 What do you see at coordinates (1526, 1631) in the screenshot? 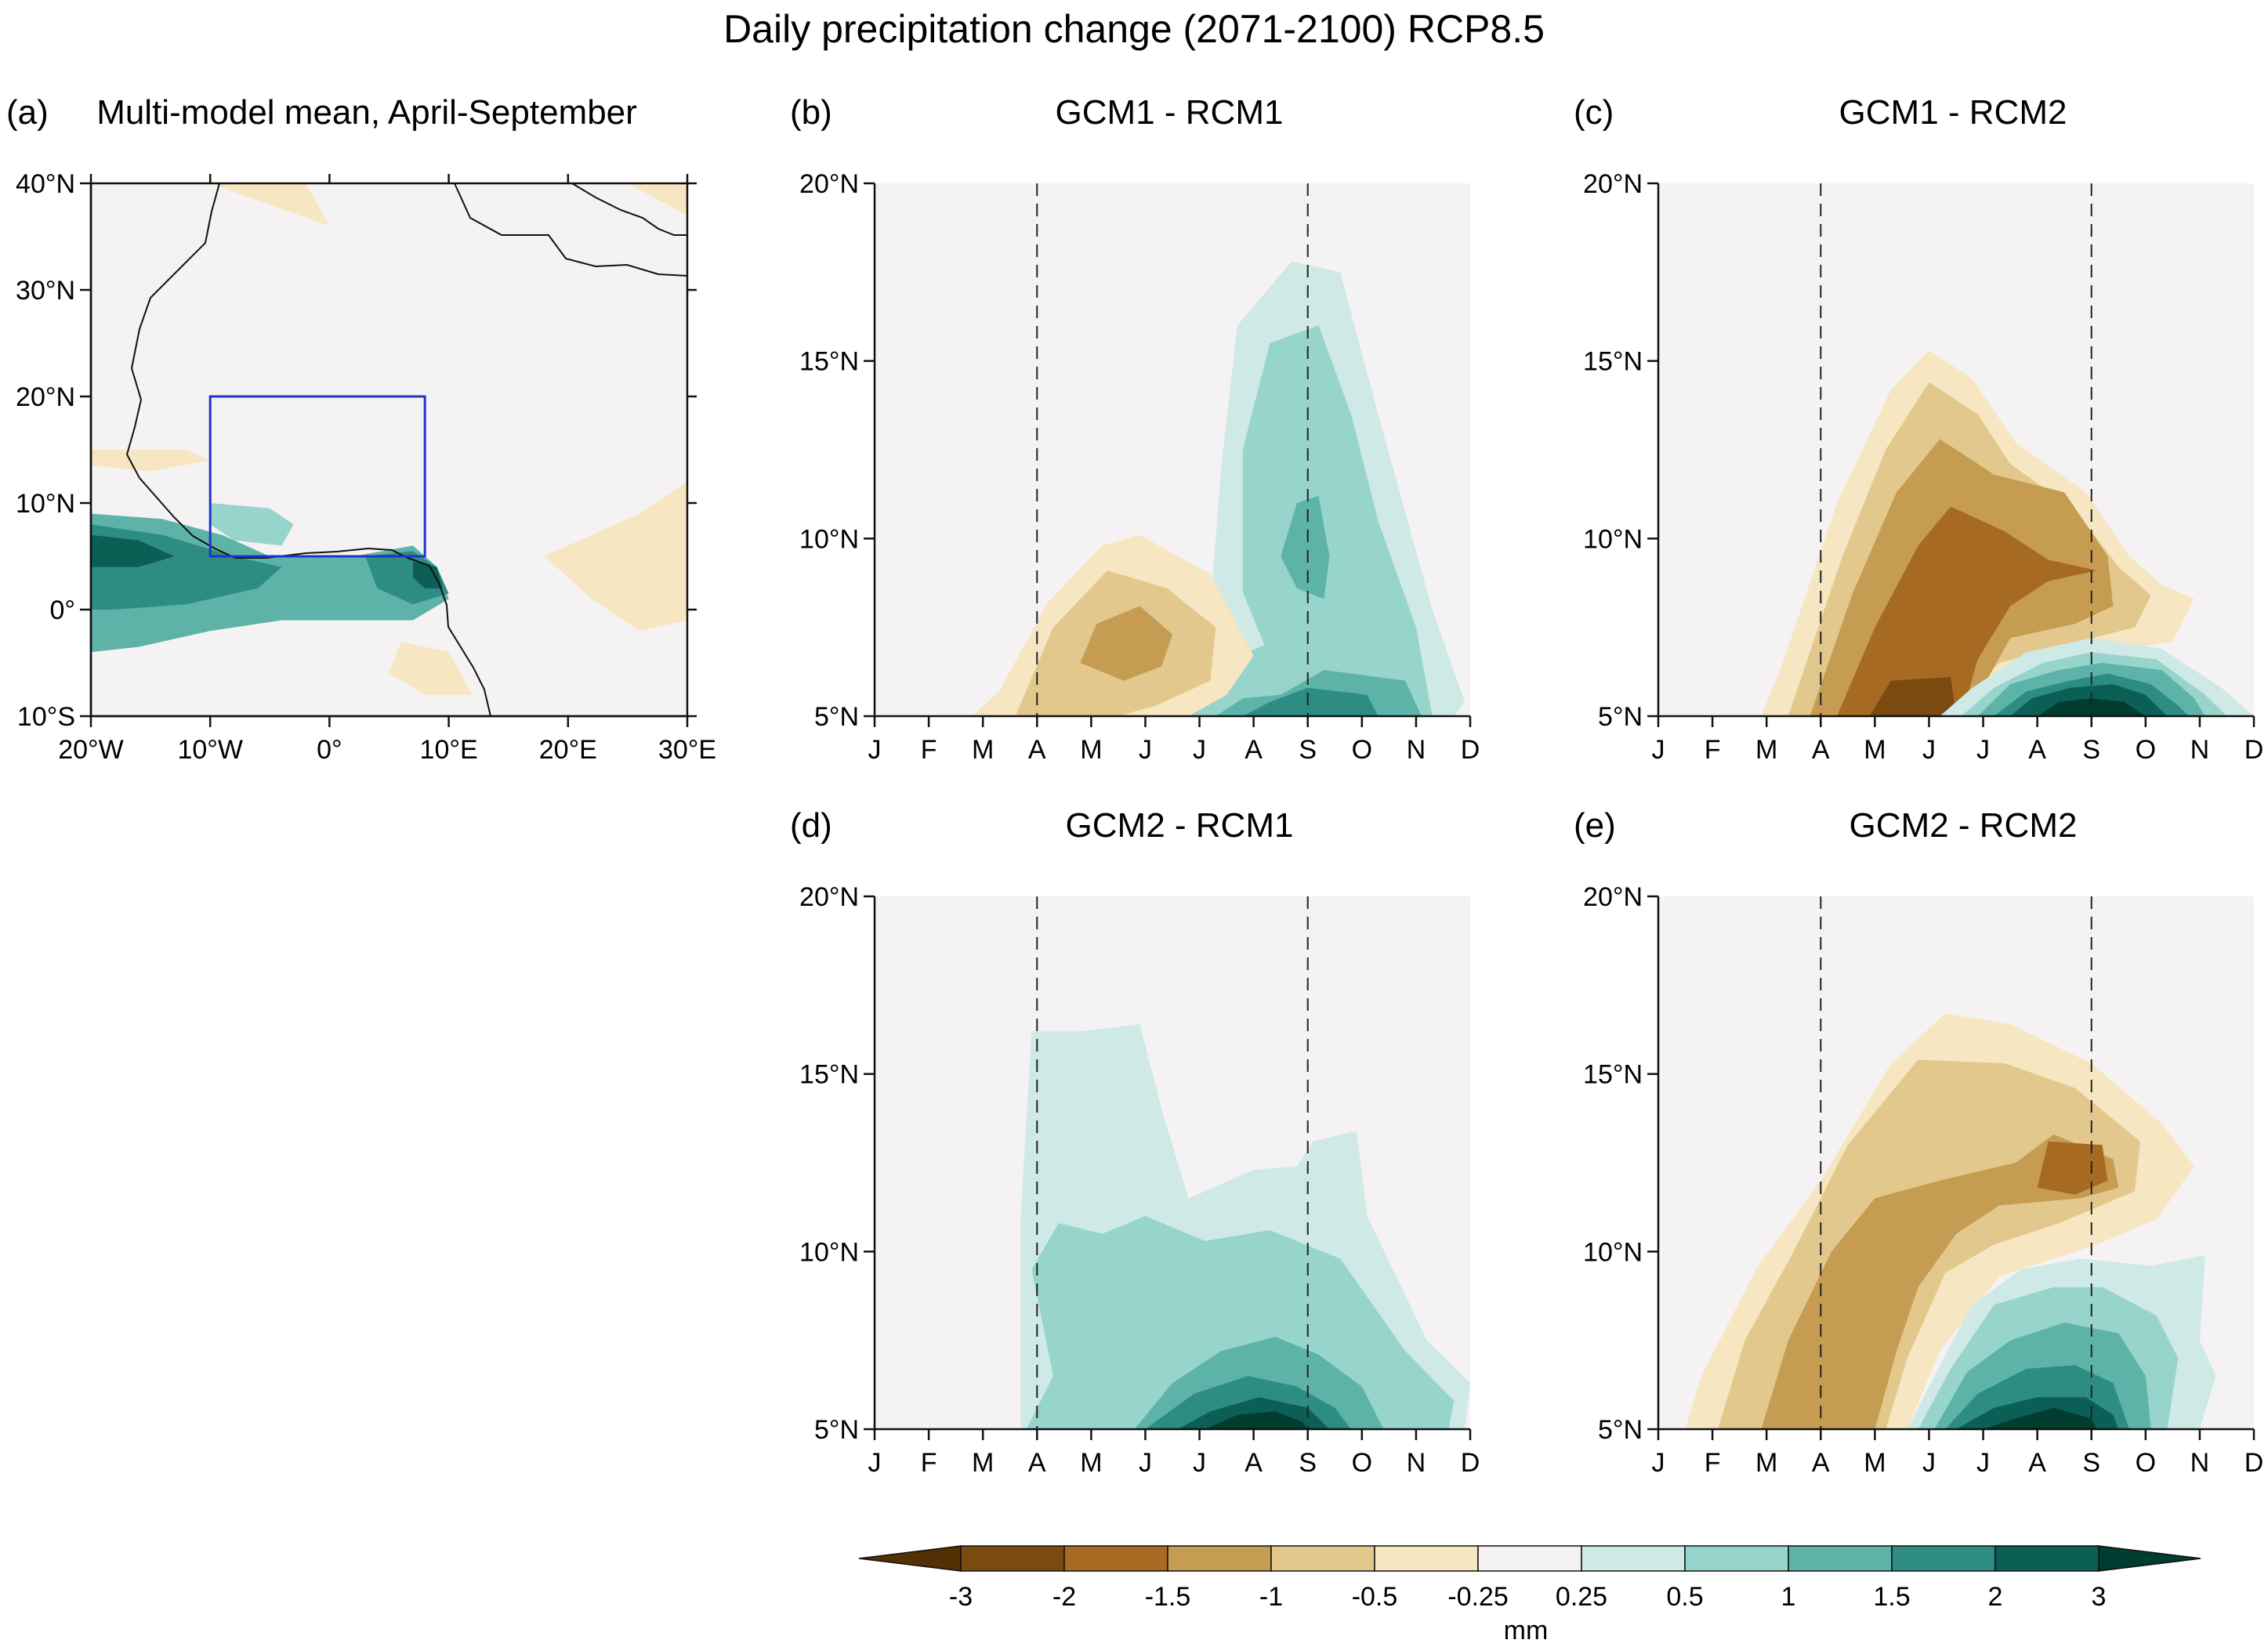
I see `colorbar-unit: mm` at bounding box center [1526, 1631].